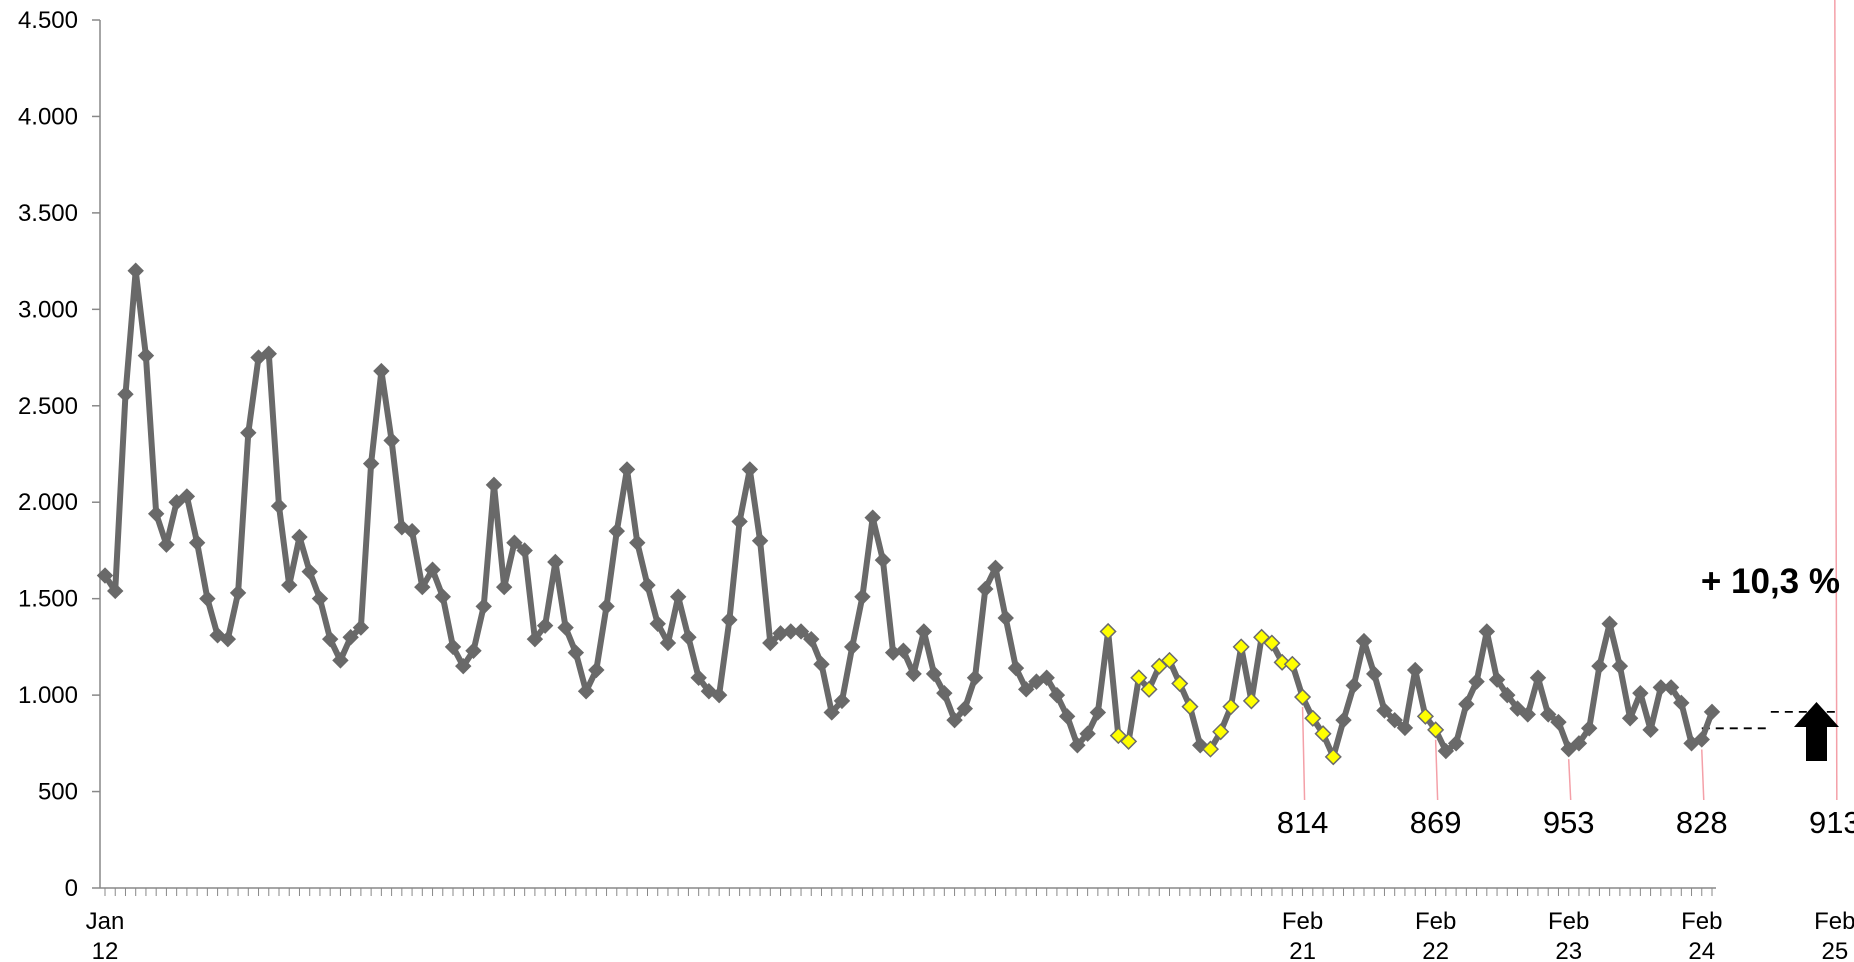  What do you see at coordinates (48, 695) in the screenshot?
I see `y-tick-label: 1.000` at bounding box center [48, 695].